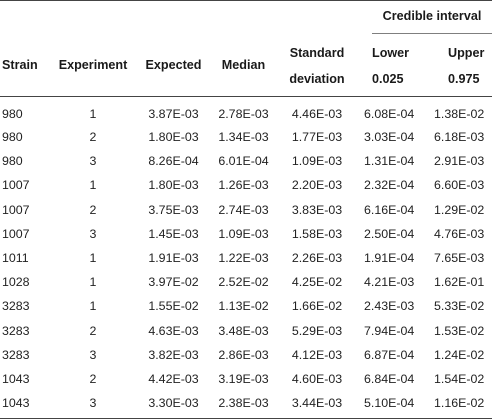 The height and width of the screenshot is (419, 492). I want to click on cell-upper: 4.76E-03, so click(459, 233).